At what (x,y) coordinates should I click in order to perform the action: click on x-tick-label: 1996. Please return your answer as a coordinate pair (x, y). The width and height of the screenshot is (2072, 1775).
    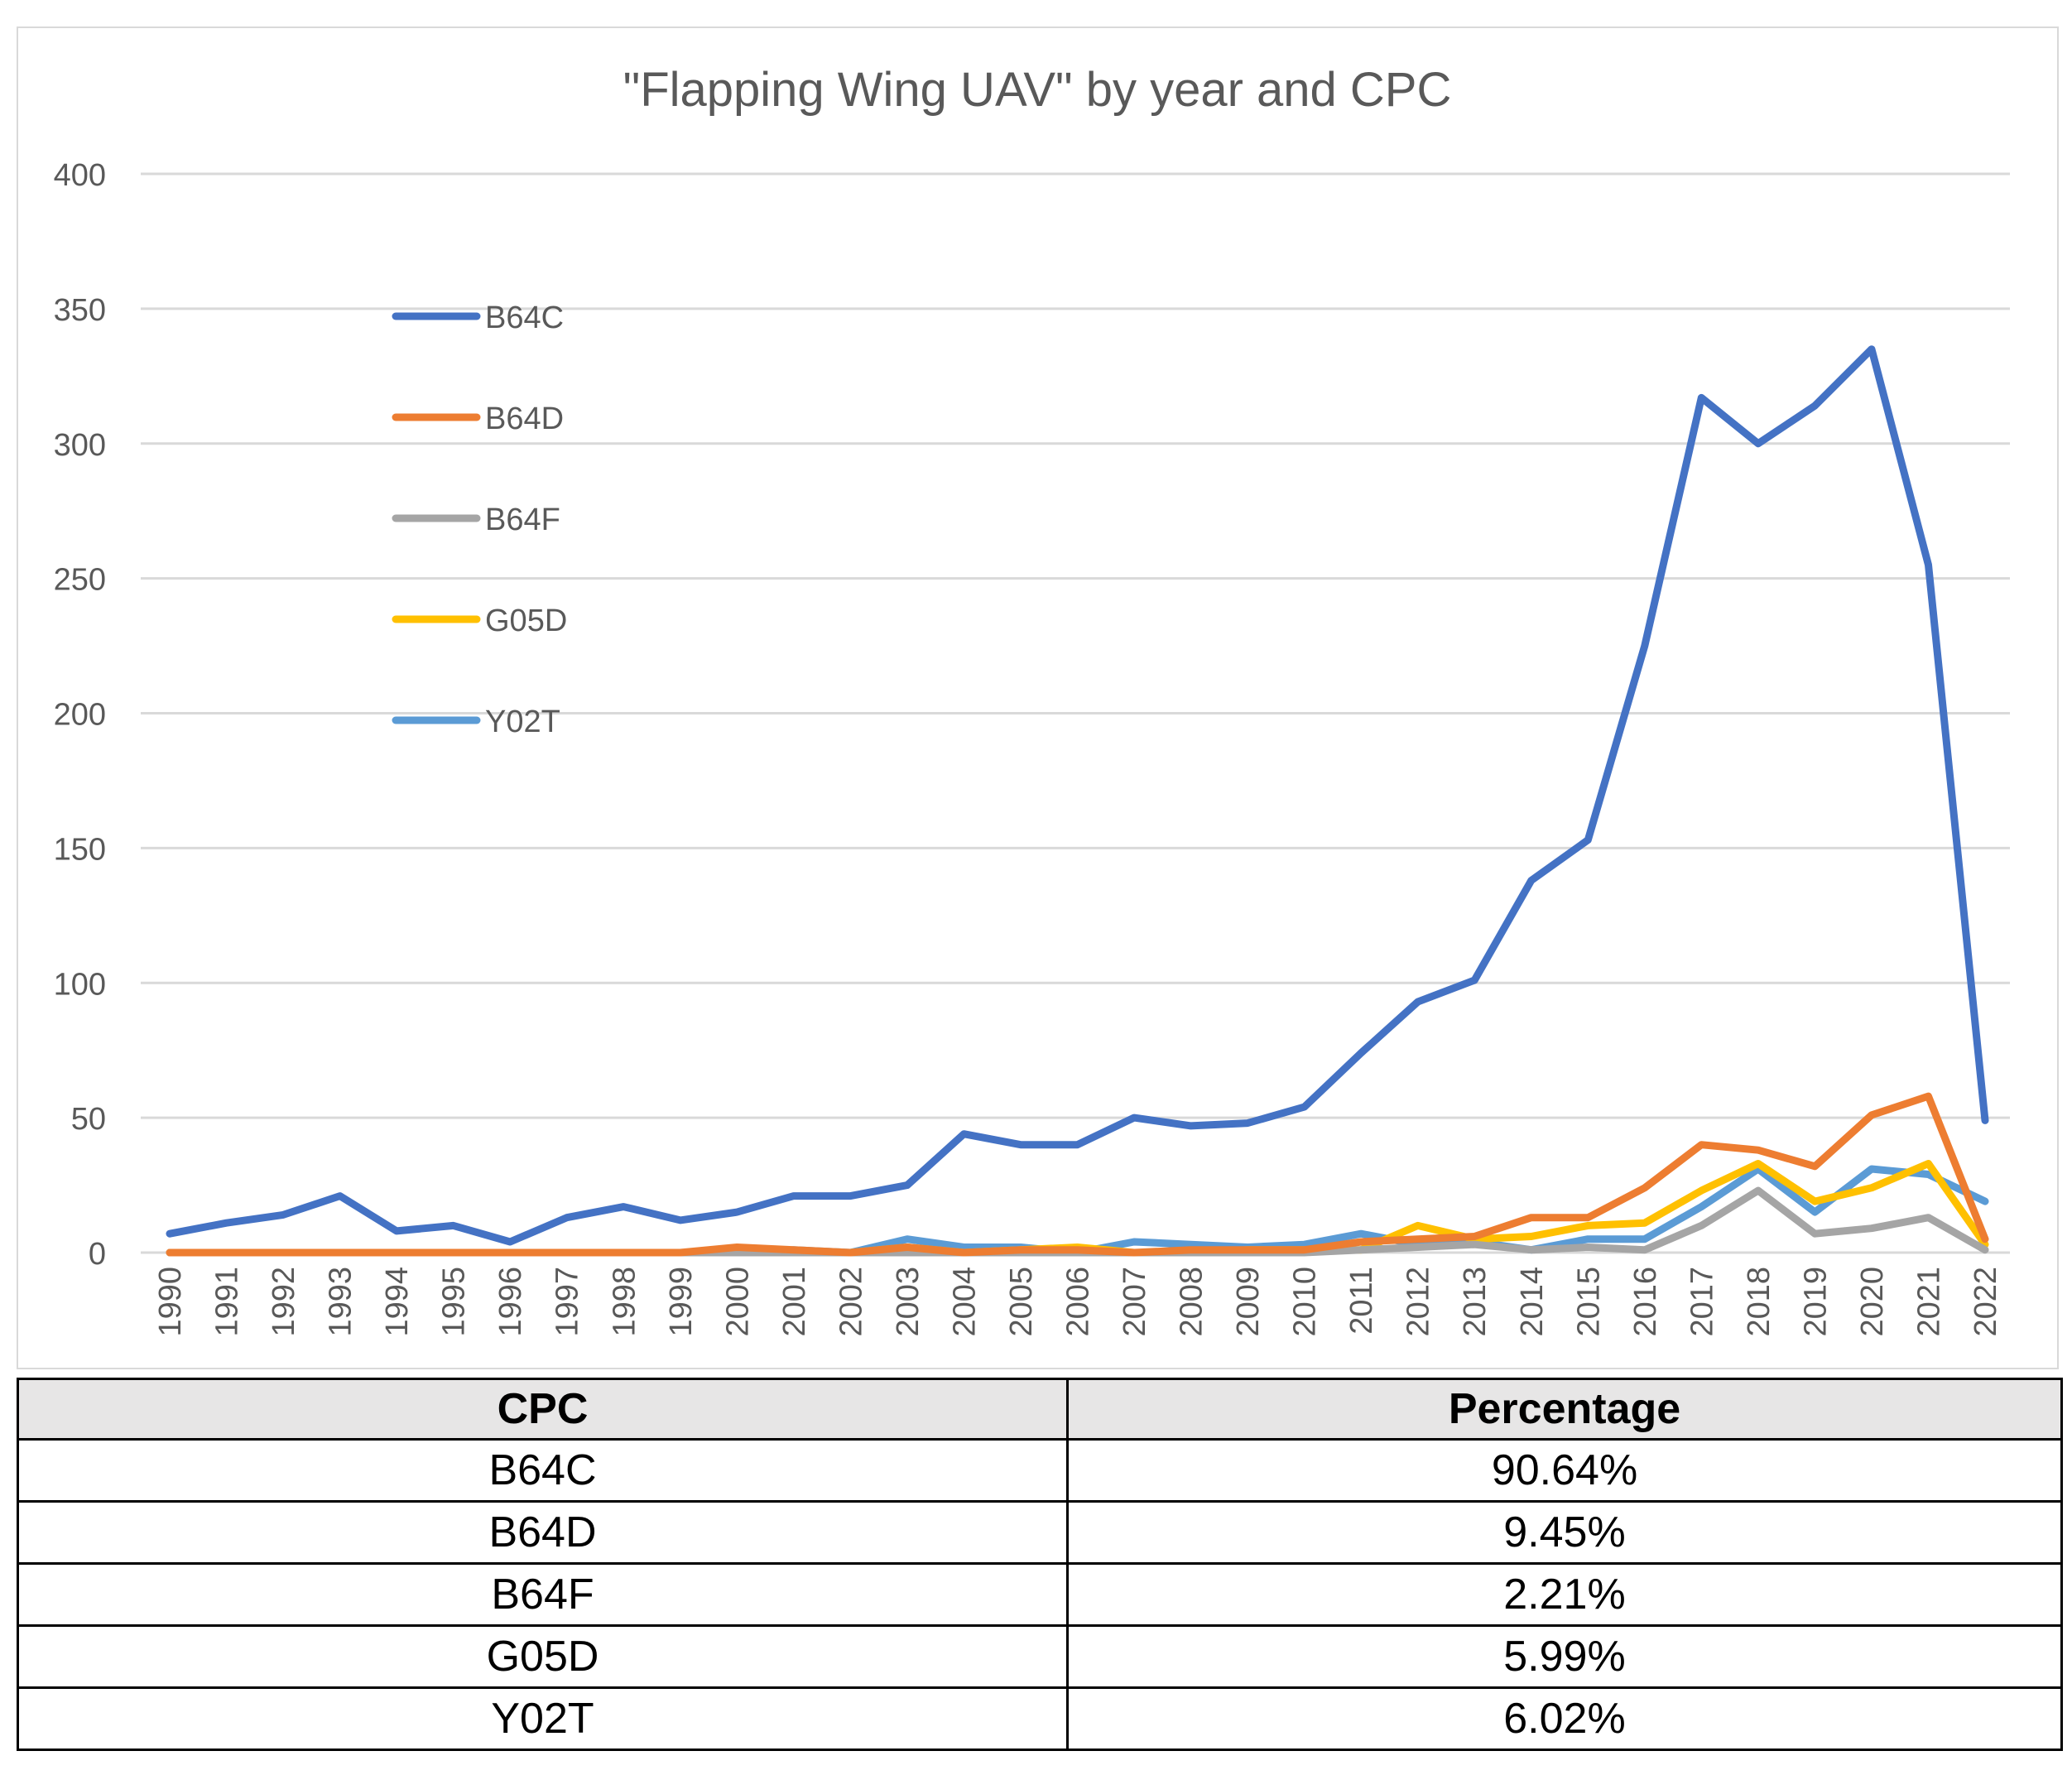
    Looking at the image, I should click on (510, 1302).